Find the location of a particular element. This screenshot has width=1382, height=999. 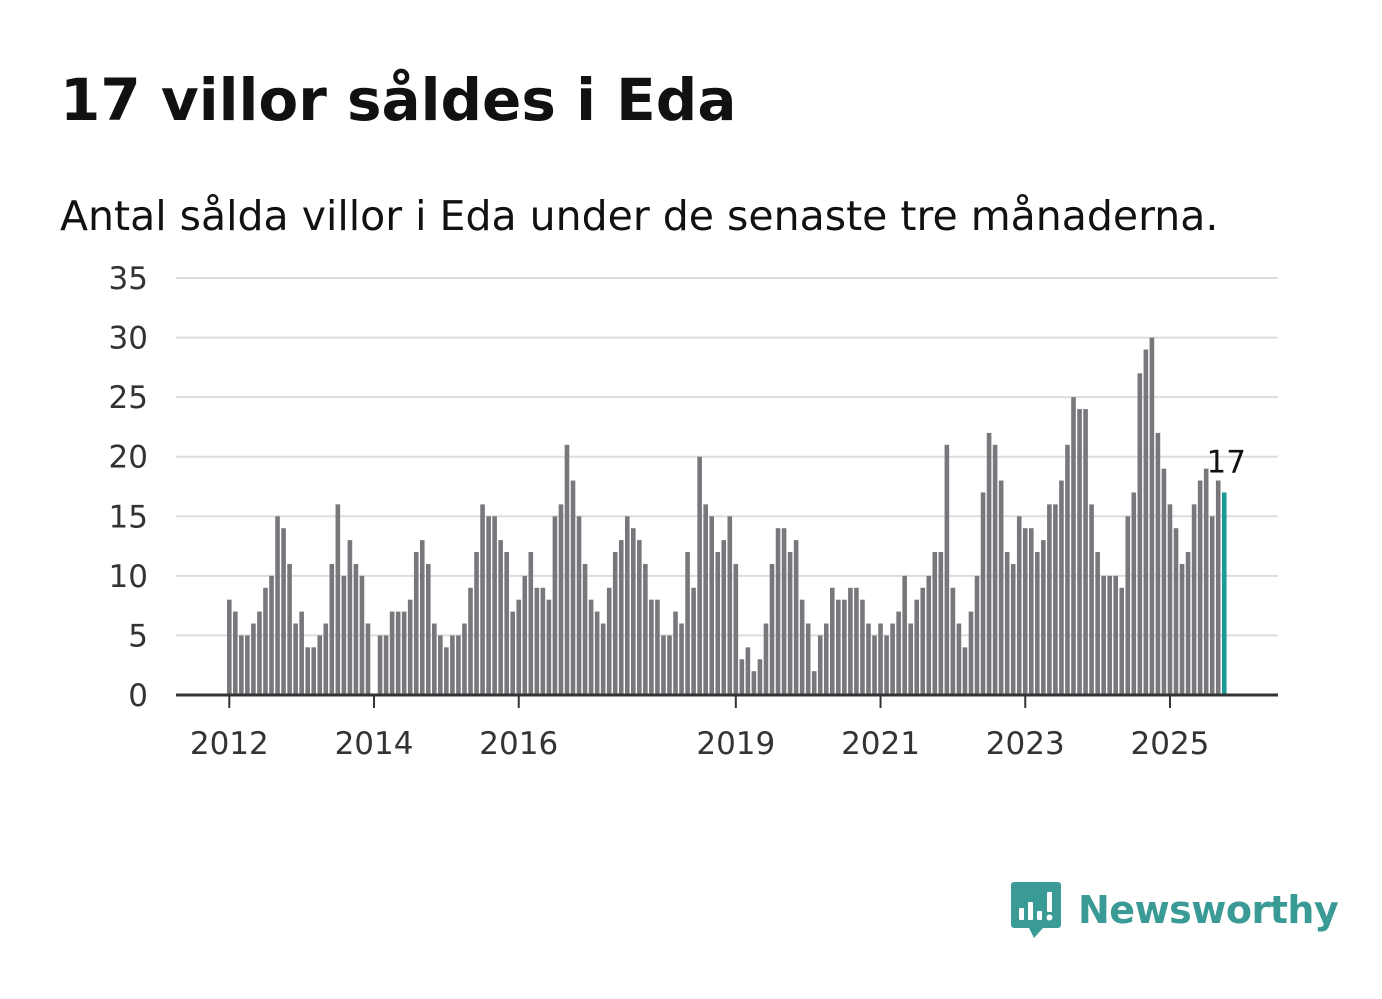

x-tick-label-2021: 2021 is located at coordinates (880, 744).